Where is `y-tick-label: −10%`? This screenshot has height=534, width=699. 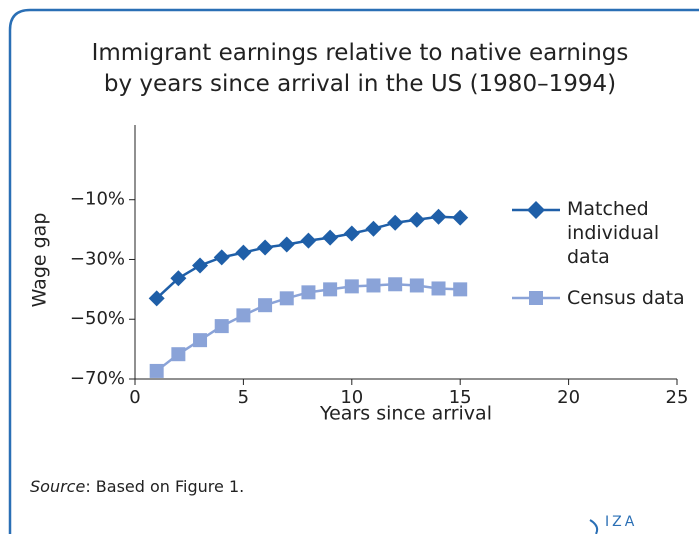
y-tick-label: −10% is located at coordinates (97, 199).